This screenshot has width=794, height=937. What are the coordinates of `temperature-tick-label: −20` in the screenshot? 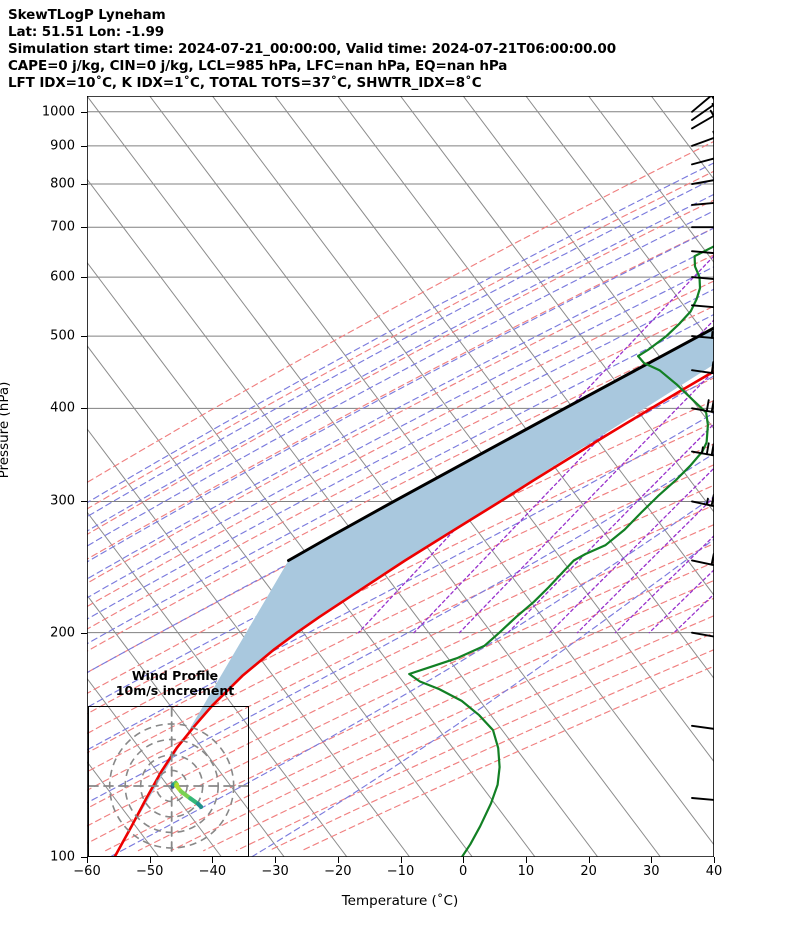 It's located at (338, 871).